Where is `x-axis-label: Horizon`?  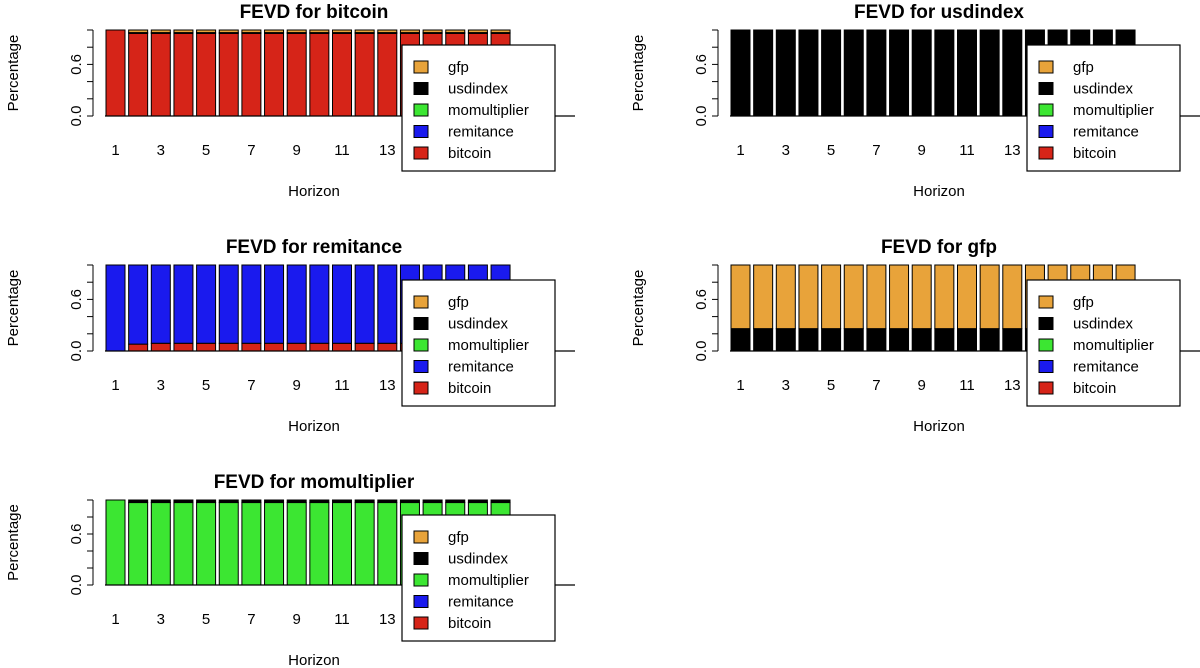 x-axis-label: Horizon is located at coordinates (939, 426).